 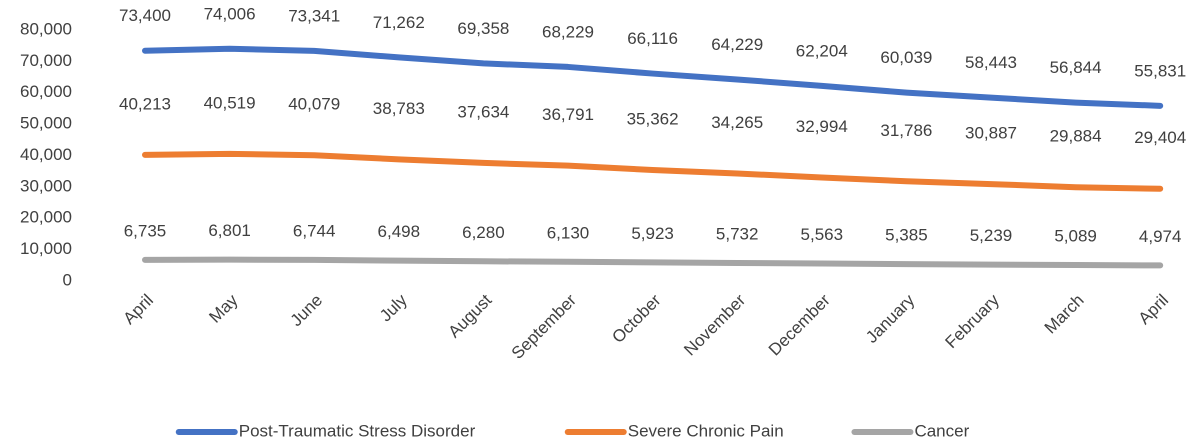 What do you see at coordinates (67, 279) in the screenshot?
I see `y-tick-label: 0` at bounding box center [67, 279].